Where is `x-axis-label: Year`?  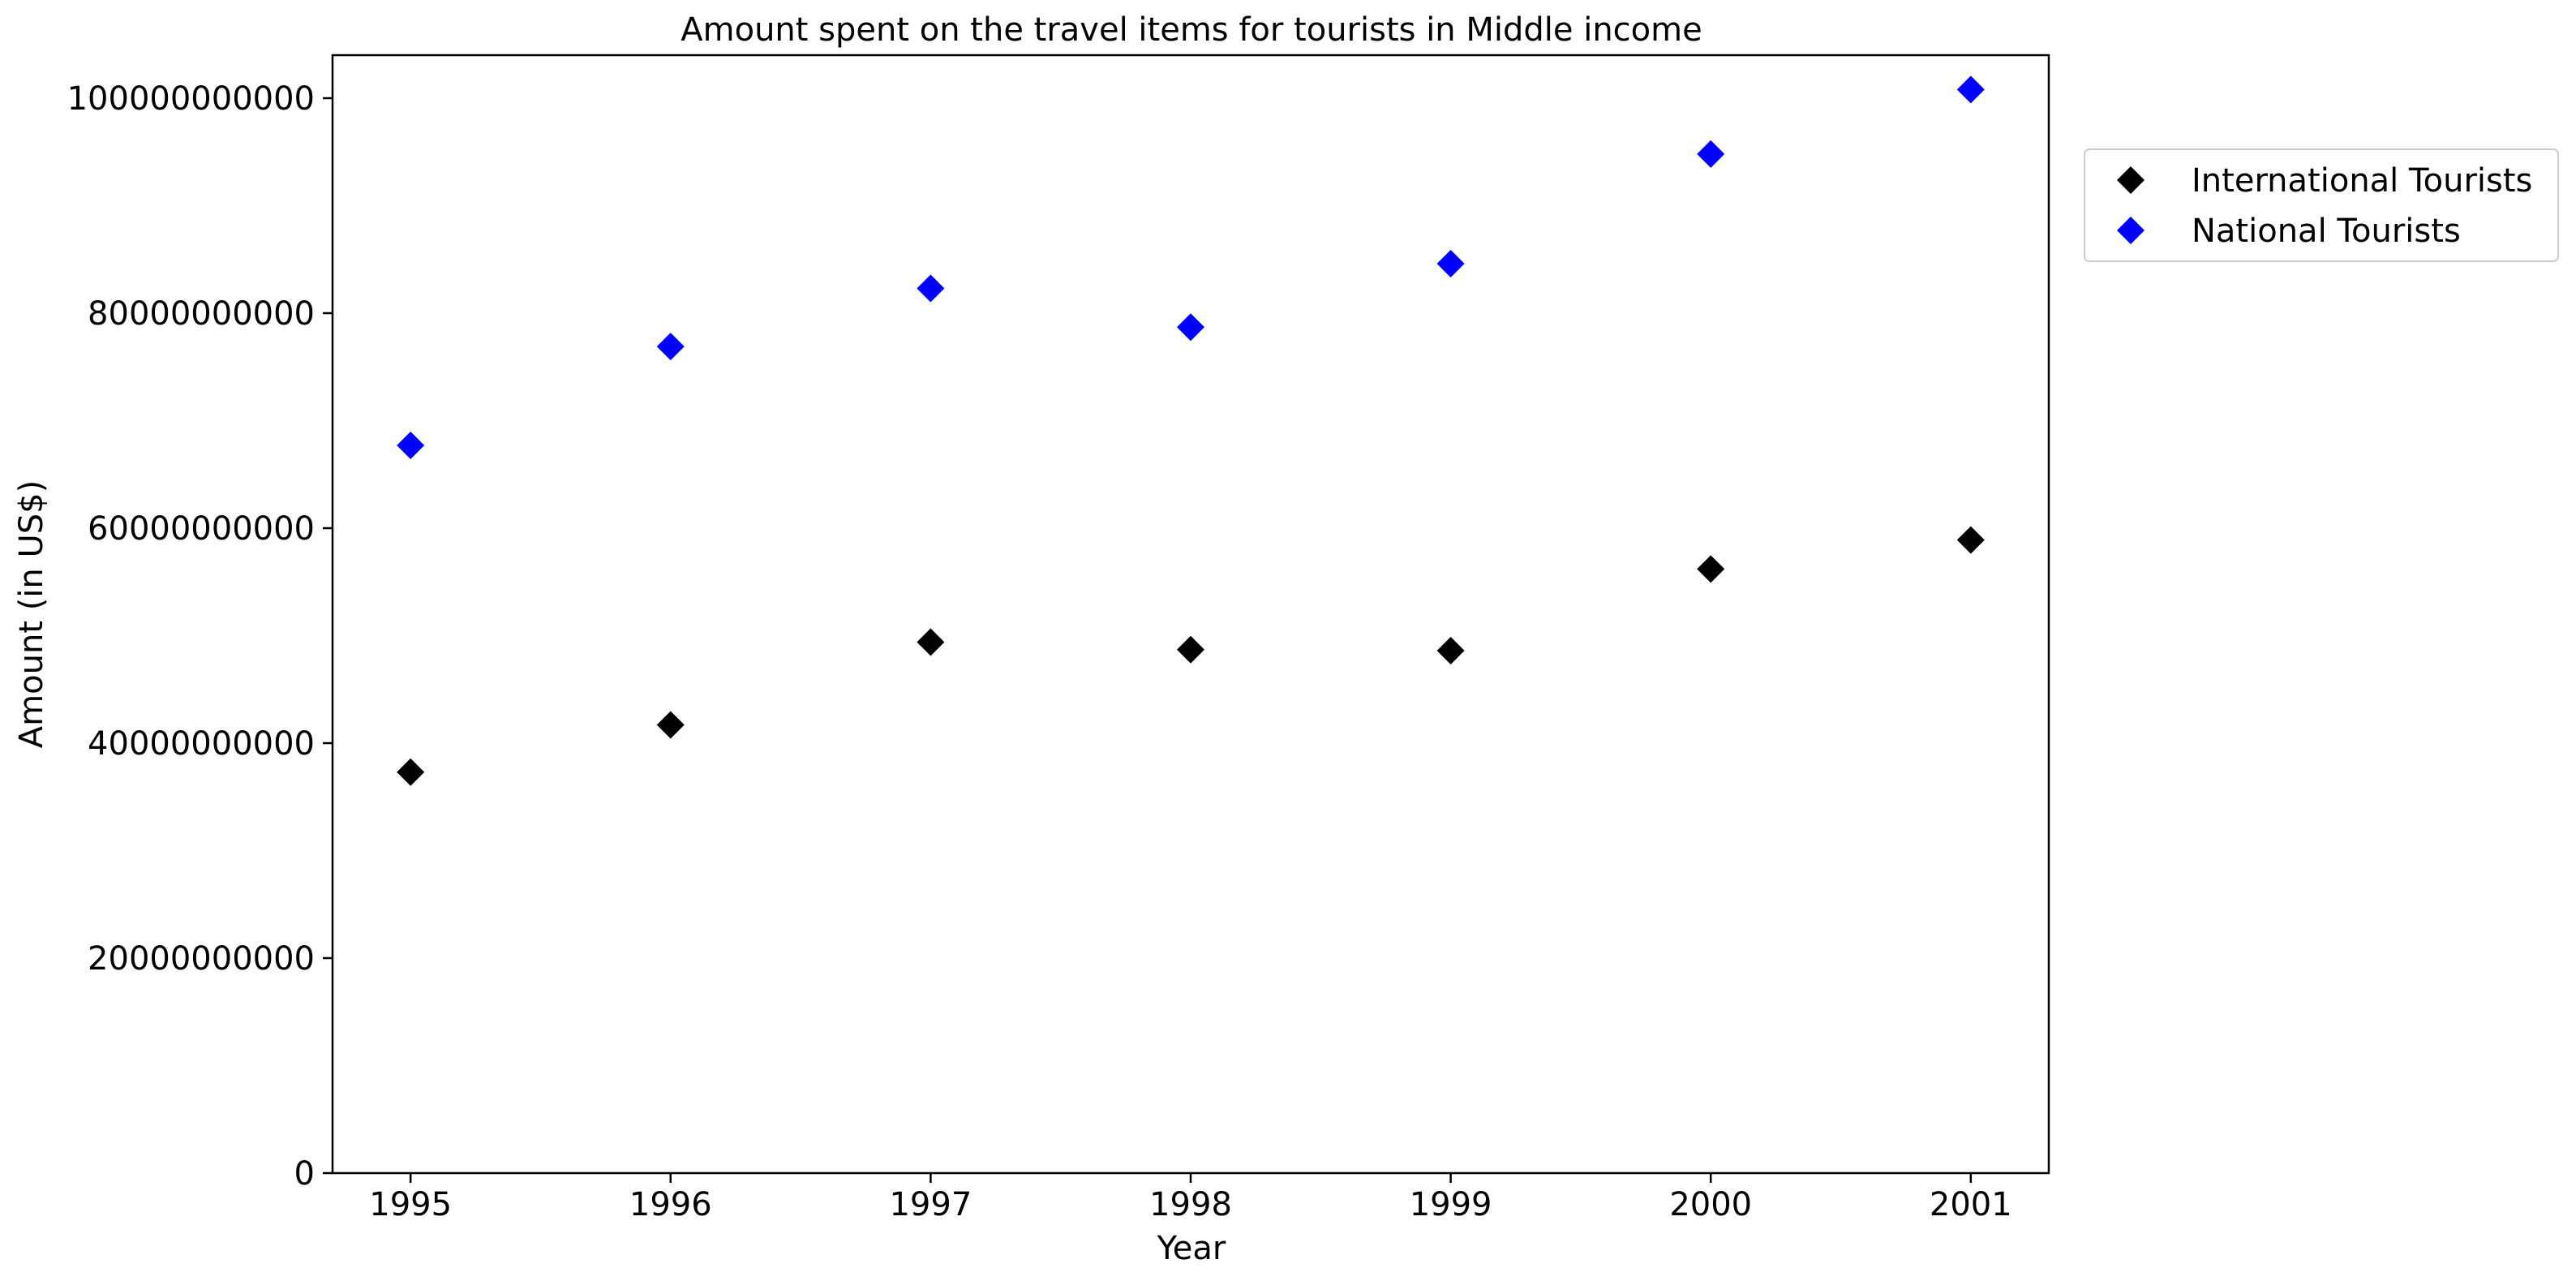
x-axis-label: Year is located at coordinates (1191, 1248).